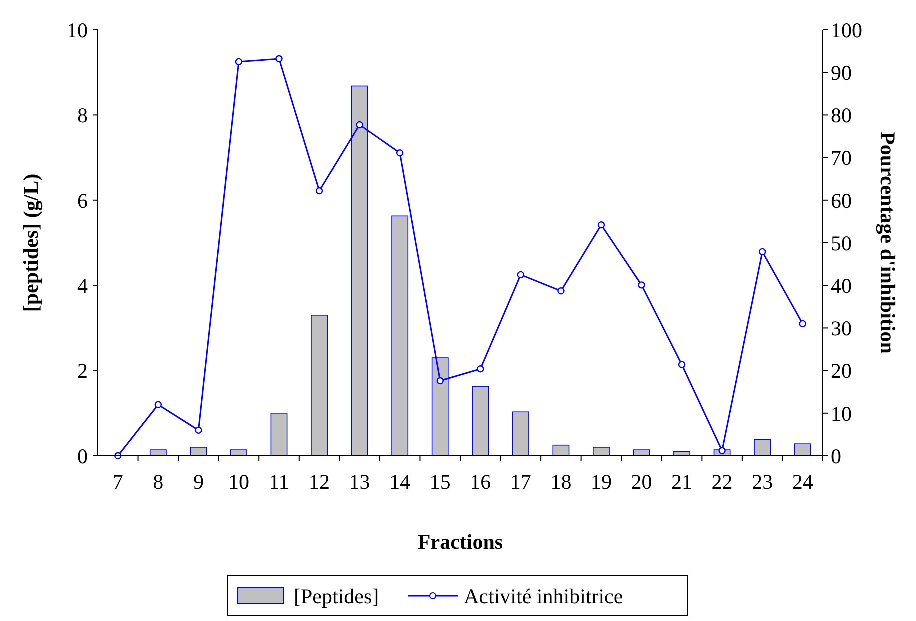  Describe the element at coordinates (561, 482) in the screenshot. I see `x-tick-label: 18` at that location.